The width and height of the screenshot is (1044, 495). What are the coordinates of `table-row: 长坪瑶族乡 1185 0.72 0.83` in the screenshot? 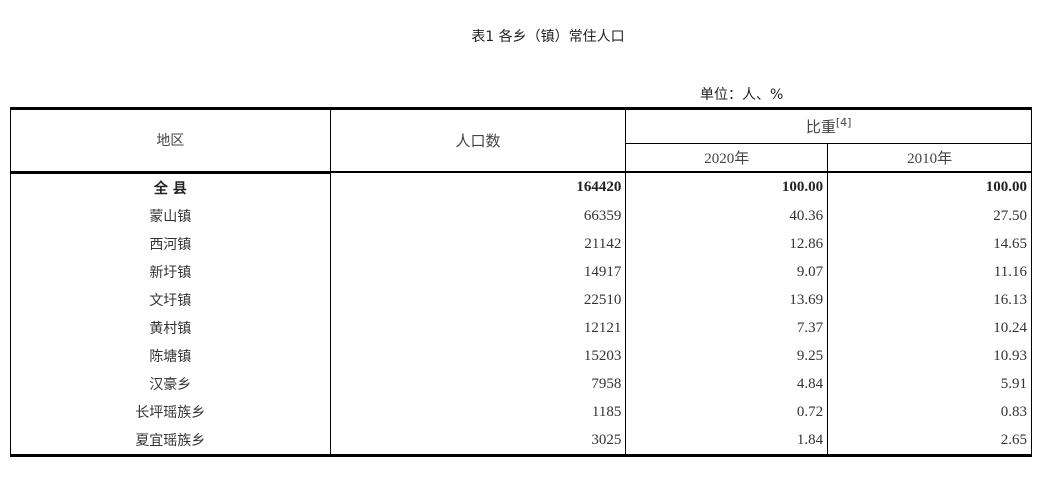 It's located at (521, 412).